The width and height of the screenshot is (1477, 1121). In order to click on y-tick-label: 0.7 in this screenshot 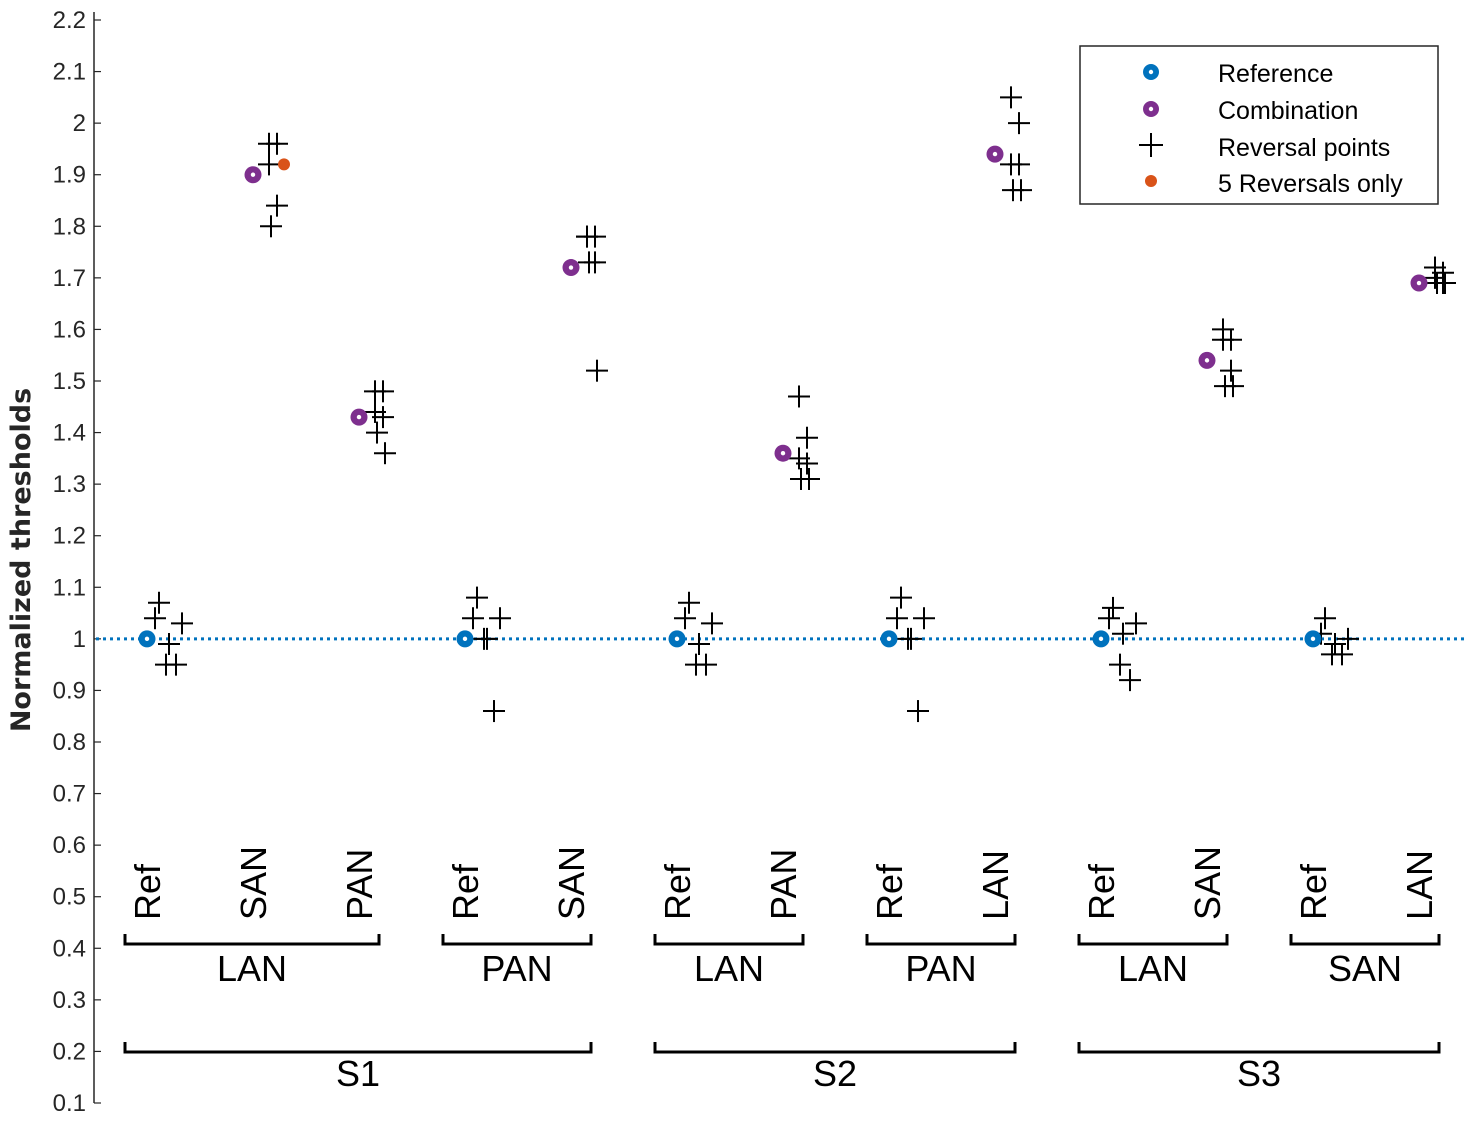, I will do `click(69, 794)`.